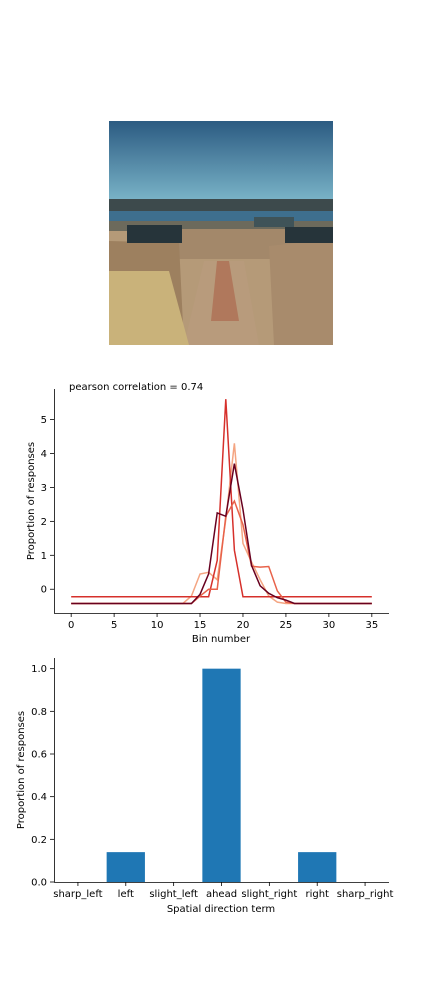 The image size is (432, 1008). Describe the element at coordinates (154, 234) in the screenshot. I see `sign-left` at that location.